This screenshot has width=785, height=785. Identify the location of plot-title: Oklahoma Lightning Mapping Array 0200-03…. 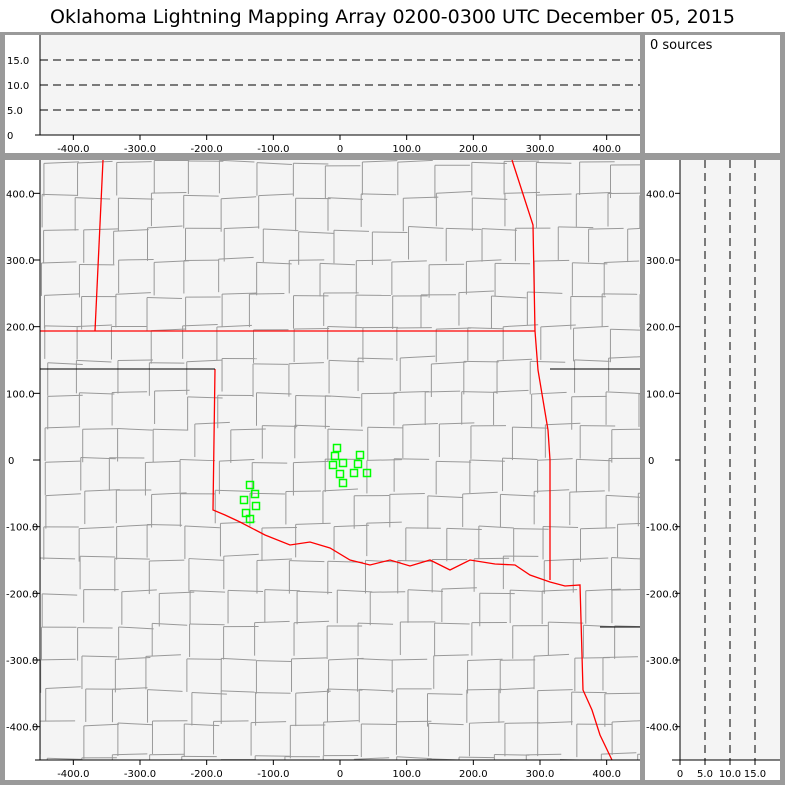
(392, 16).